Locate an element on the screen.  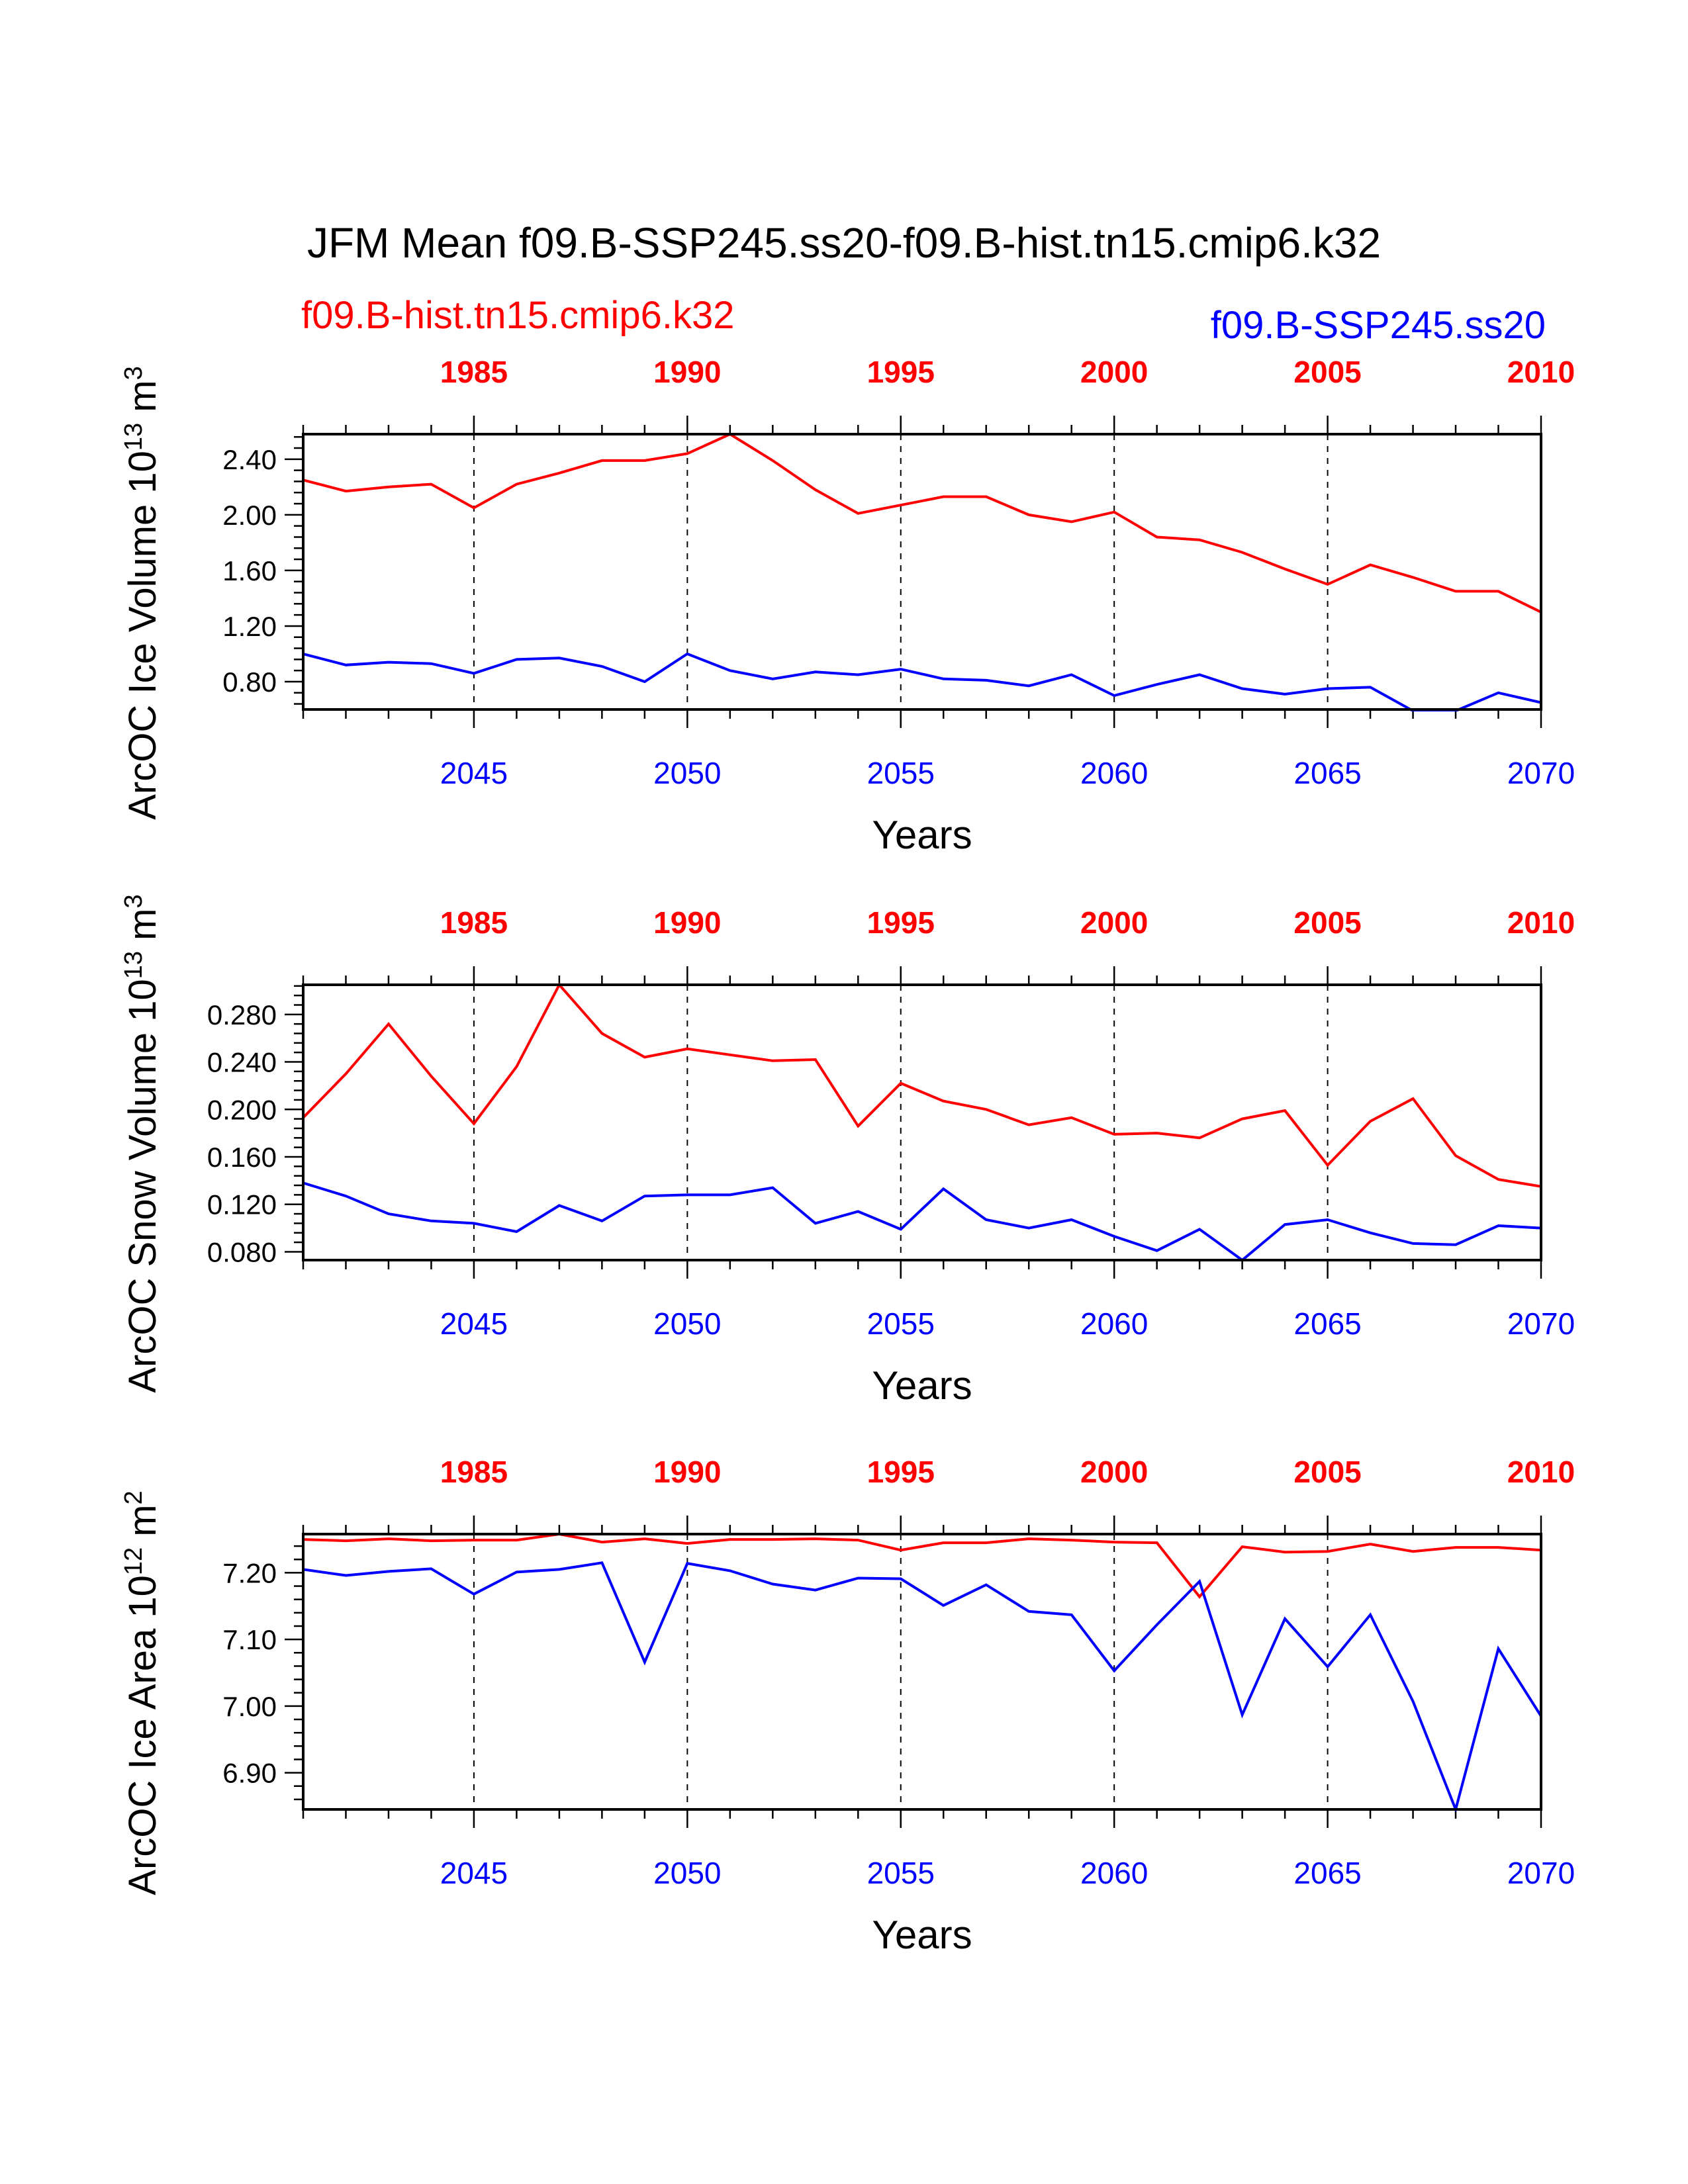
y-tick-label: 6.90 is located at coordinates (249, 1773).